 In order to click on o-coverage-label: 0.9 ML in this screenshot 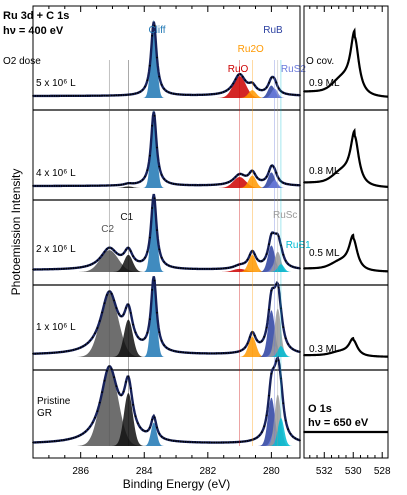, I will do `click(324, 83)`.